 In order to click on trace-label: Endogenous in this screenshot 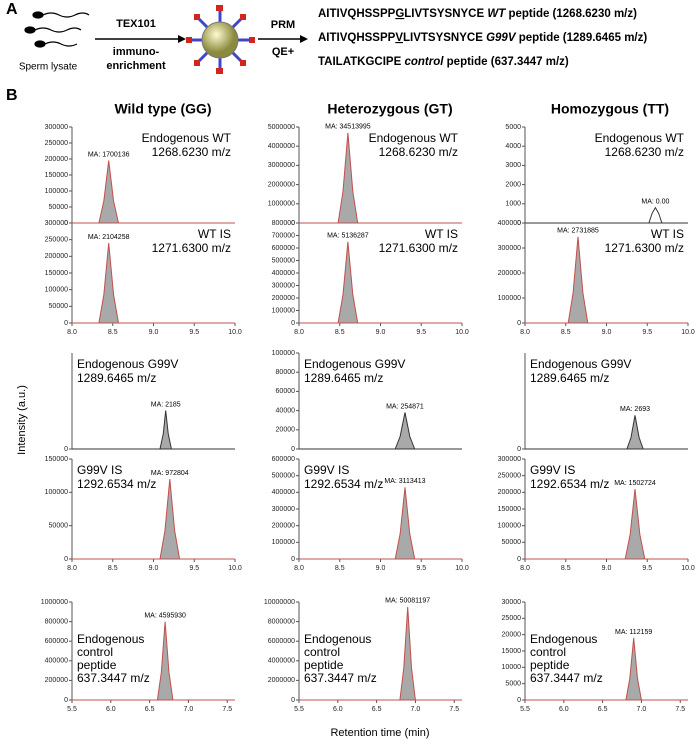, I will do `click(110, 639)`.